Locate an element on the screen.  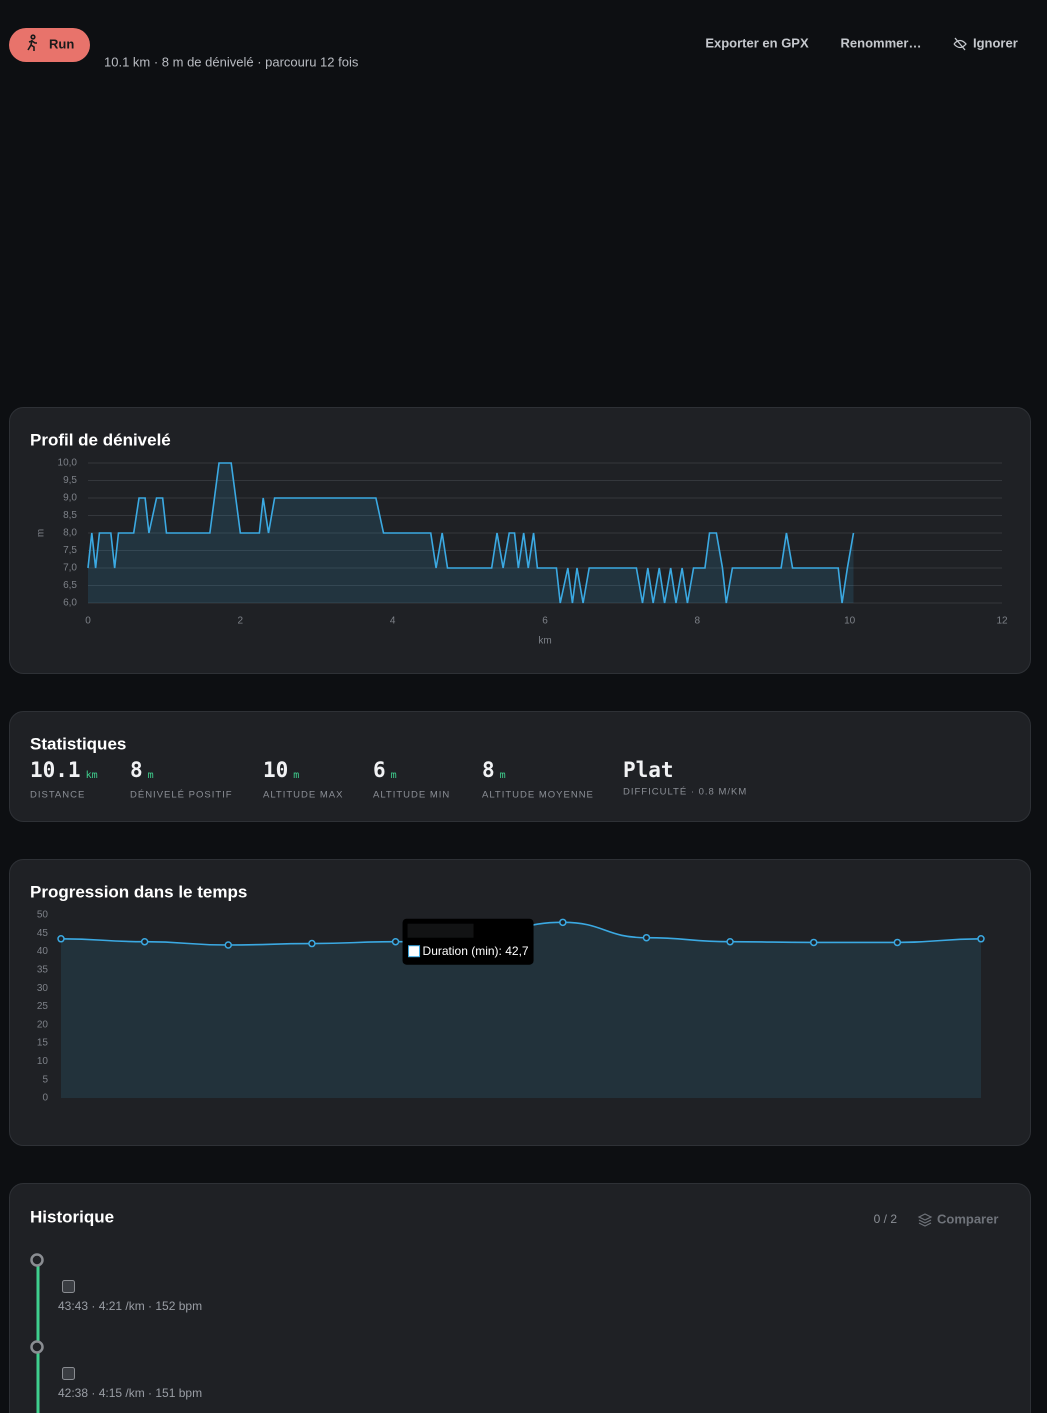
y-tick-label: 40 is located at coordinates (43, 951).